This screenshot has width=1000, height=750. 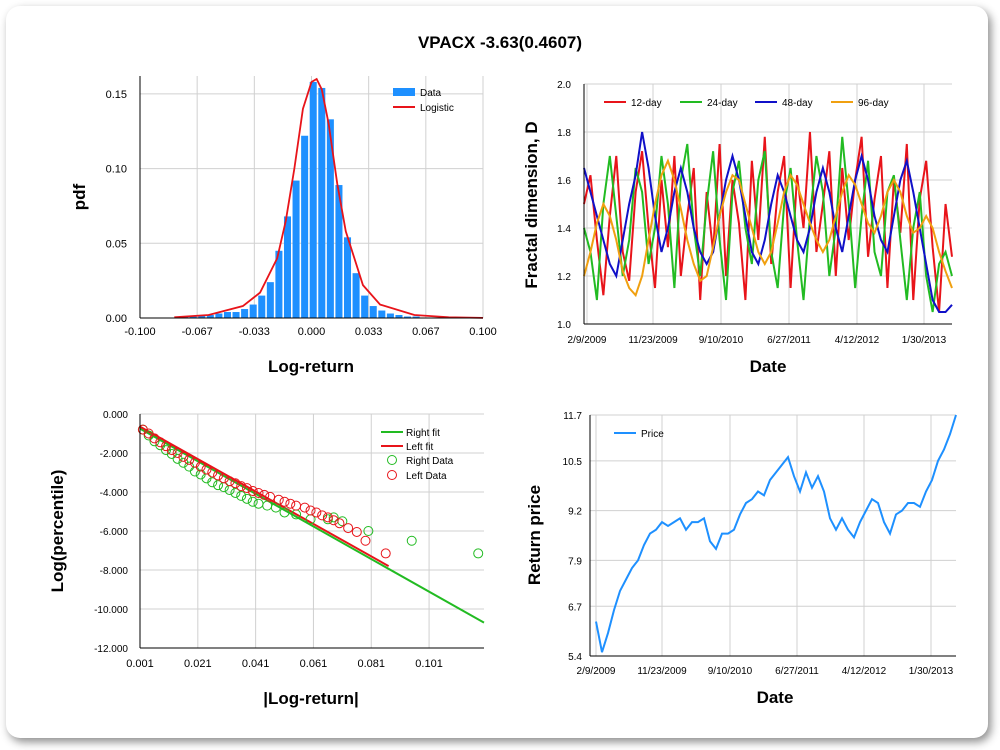 I want to click on x-tick-label: 0.067, so click(x=426, y=332).